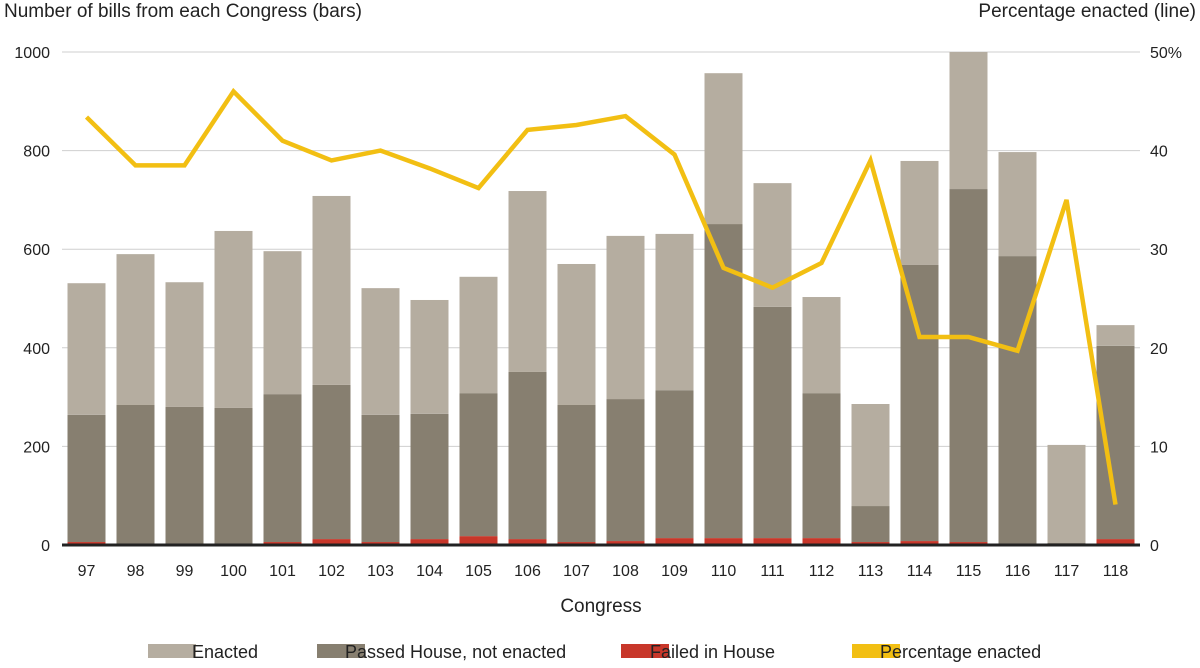  What do you see at coordinates (1154, 546) in the screenshot?
I see `y2-tick-label: 0` at bounding box center [1154, 546].